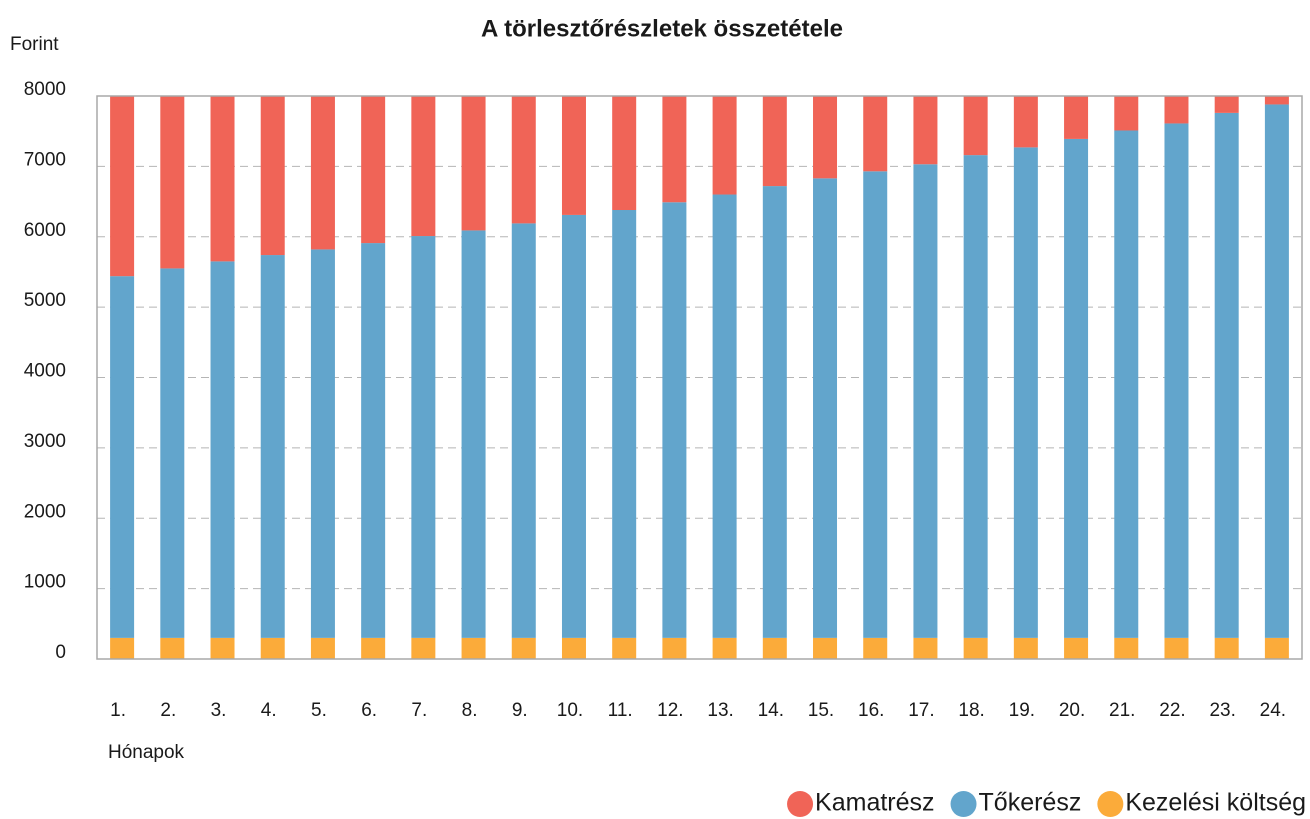 The width and height of the screenshot is (1310, 819). Describe the element at coordinates (45, 582) in the screenshot. I see `y-tick-label: 1000` at that location.